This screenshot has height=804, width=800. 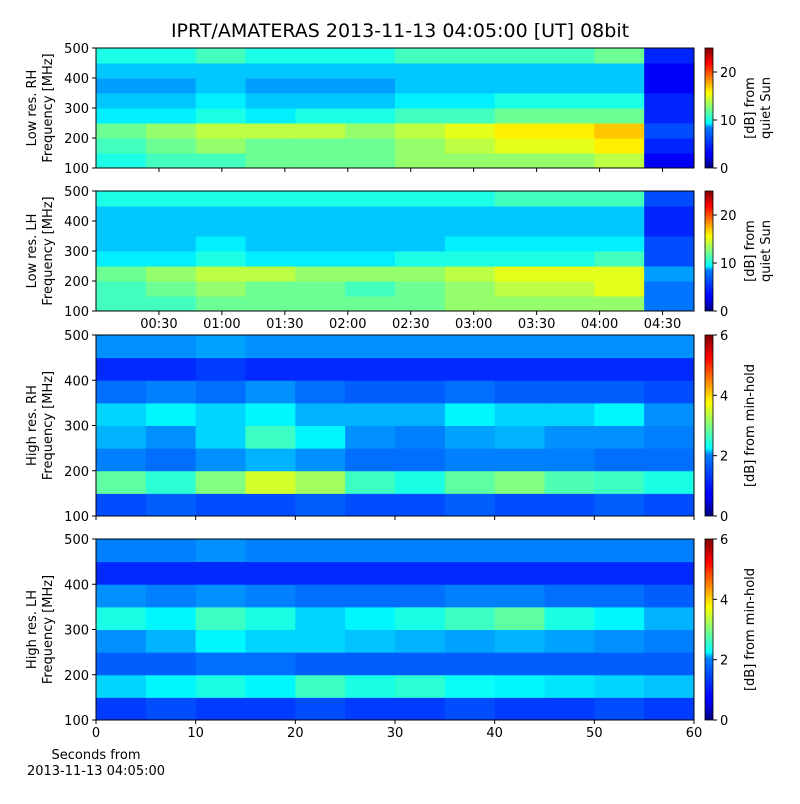 What do you see at coordinates (694, 733) in the screenshot?
I see `x-tick-label: 60` at bounding box center [694, 733].